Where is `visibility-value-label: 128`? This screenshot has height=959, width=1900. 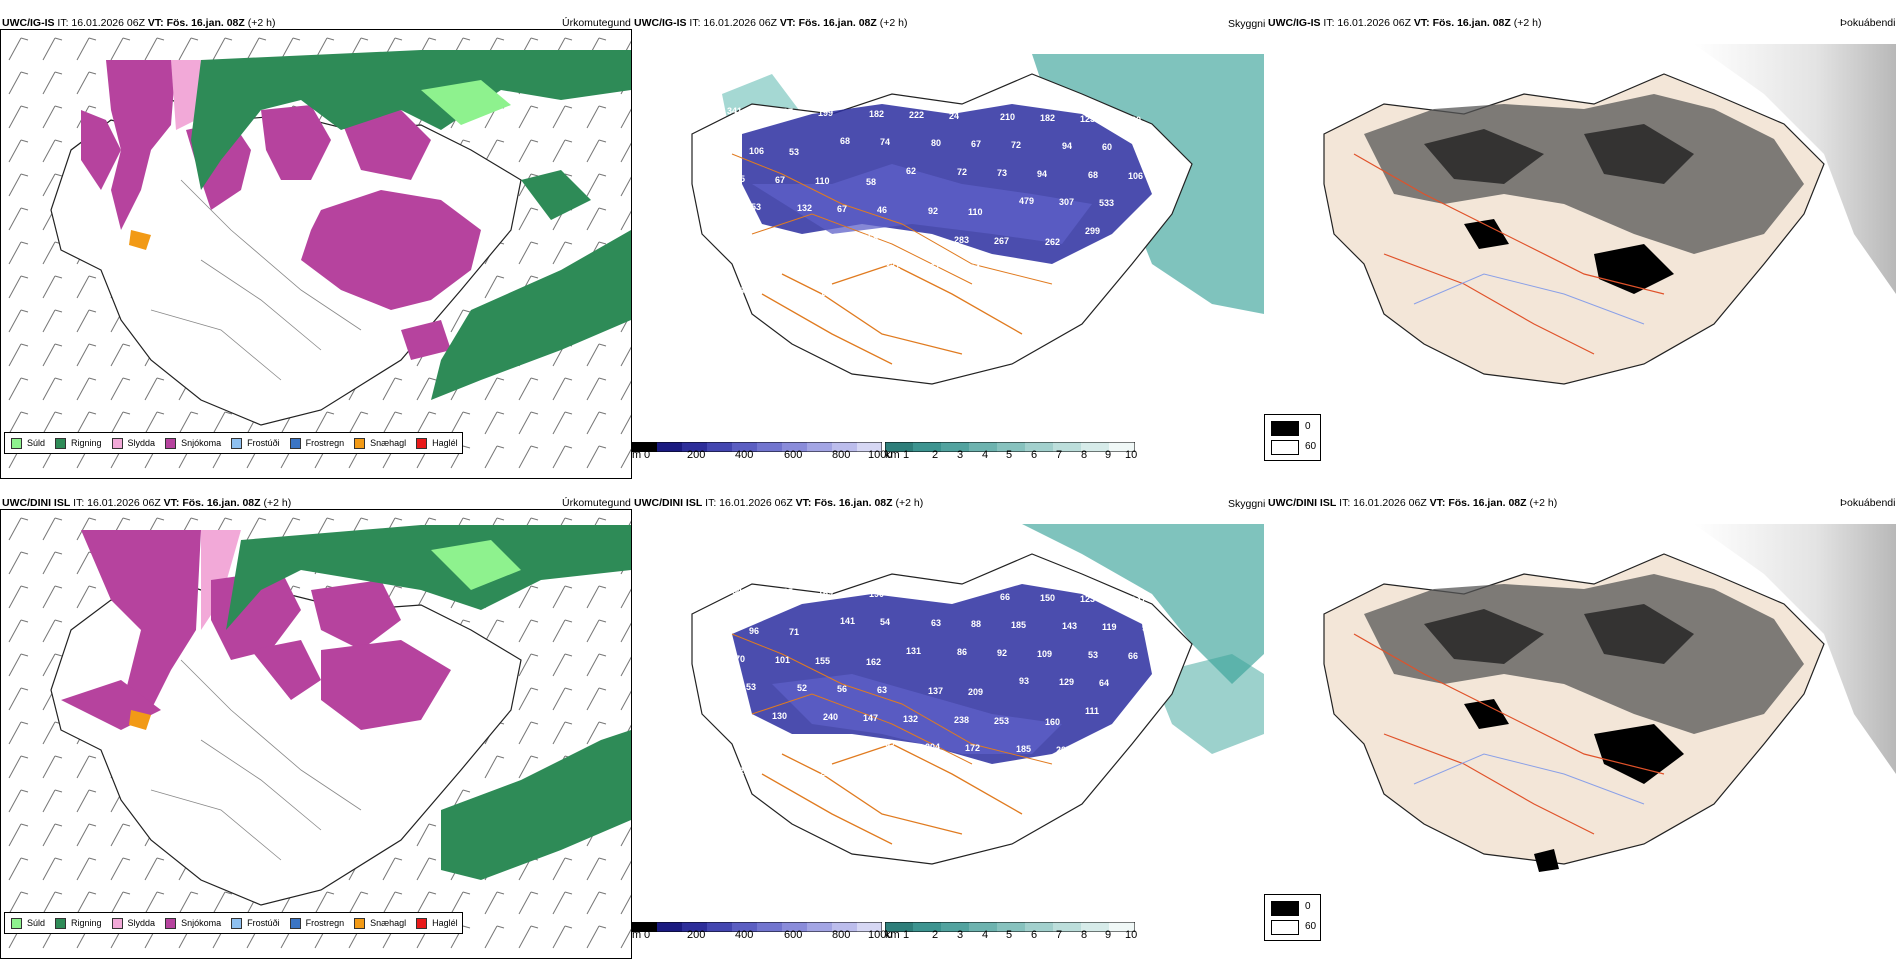
visibility-value-label: 128 is located at coordinates (1023, 269).